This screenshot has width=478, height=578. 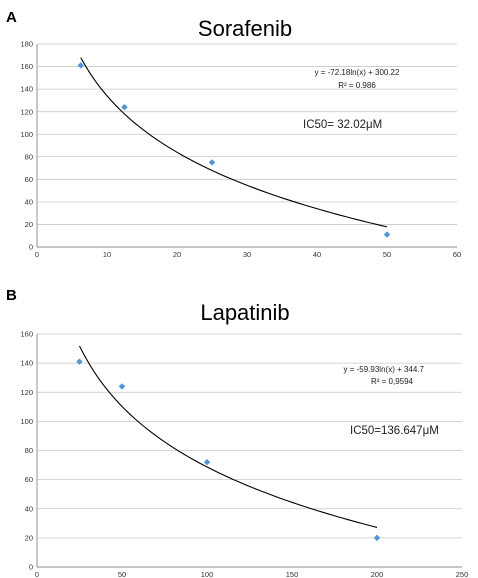 I want to click on panel-b-y-tick-0: 0, so click(x=31, y=567).